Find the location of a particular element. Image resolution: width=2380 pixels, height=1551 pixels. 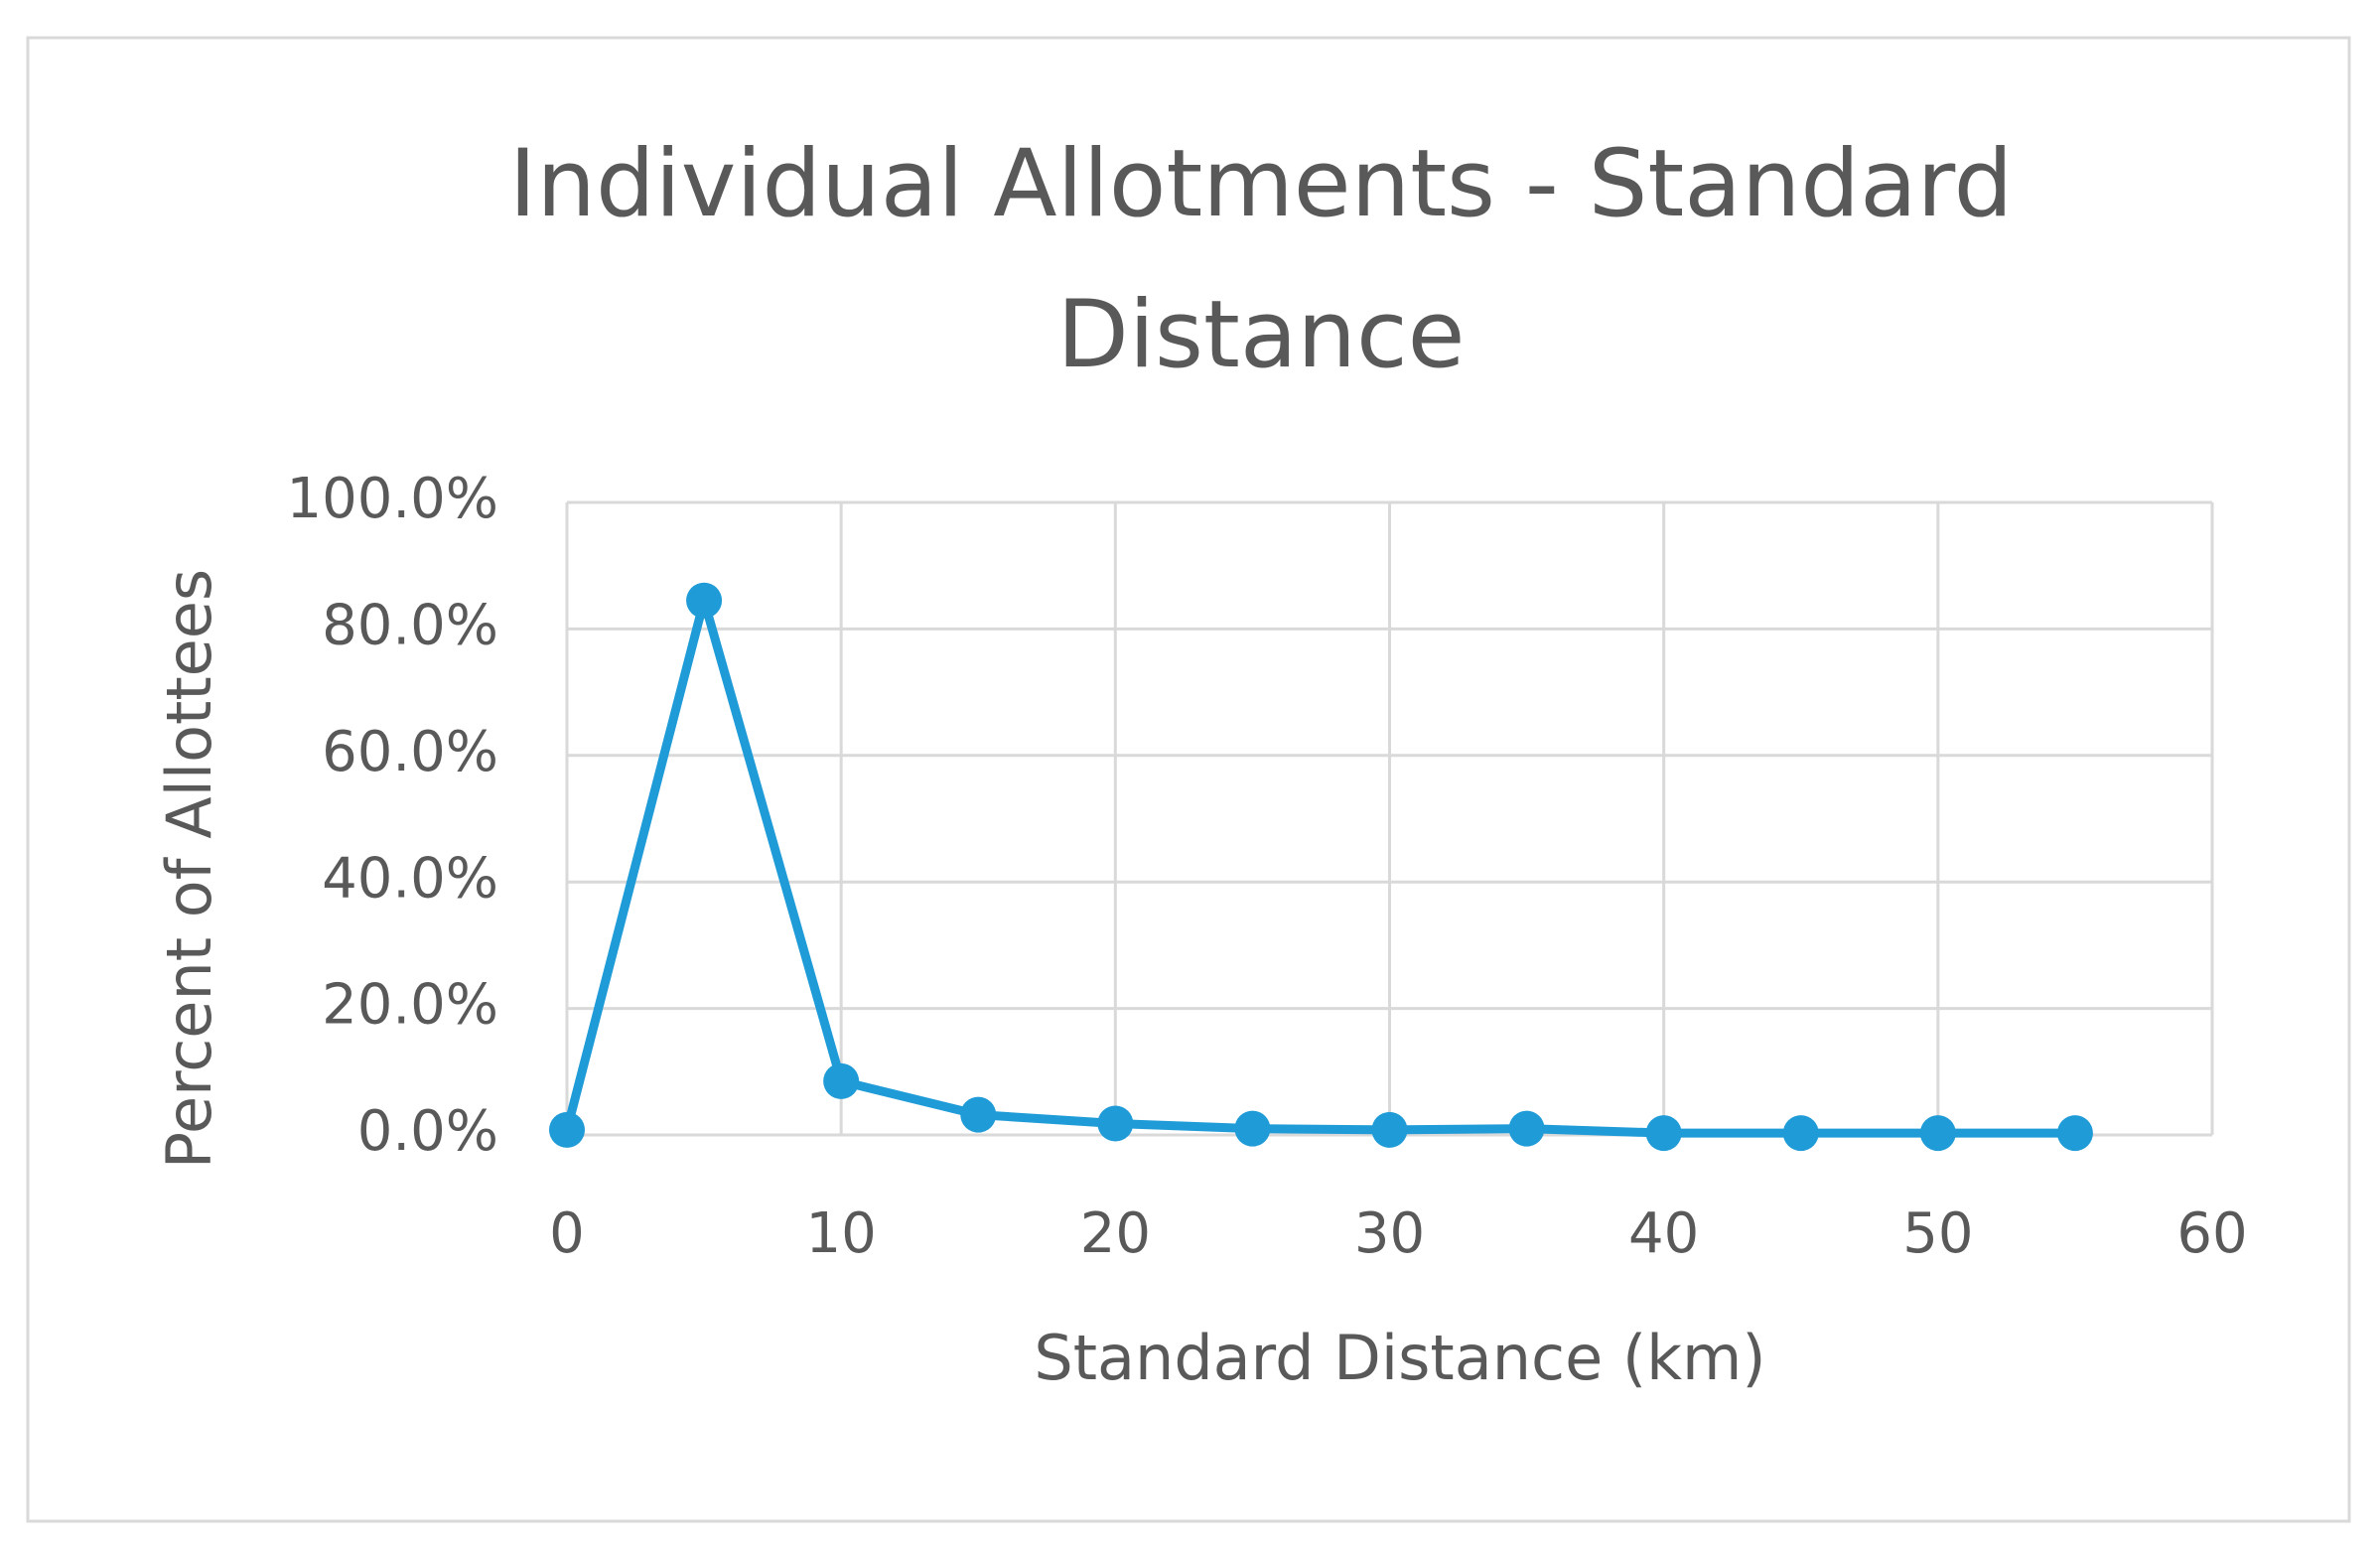

y-tick-label: 80.0% is located at coordinates (410, 626).